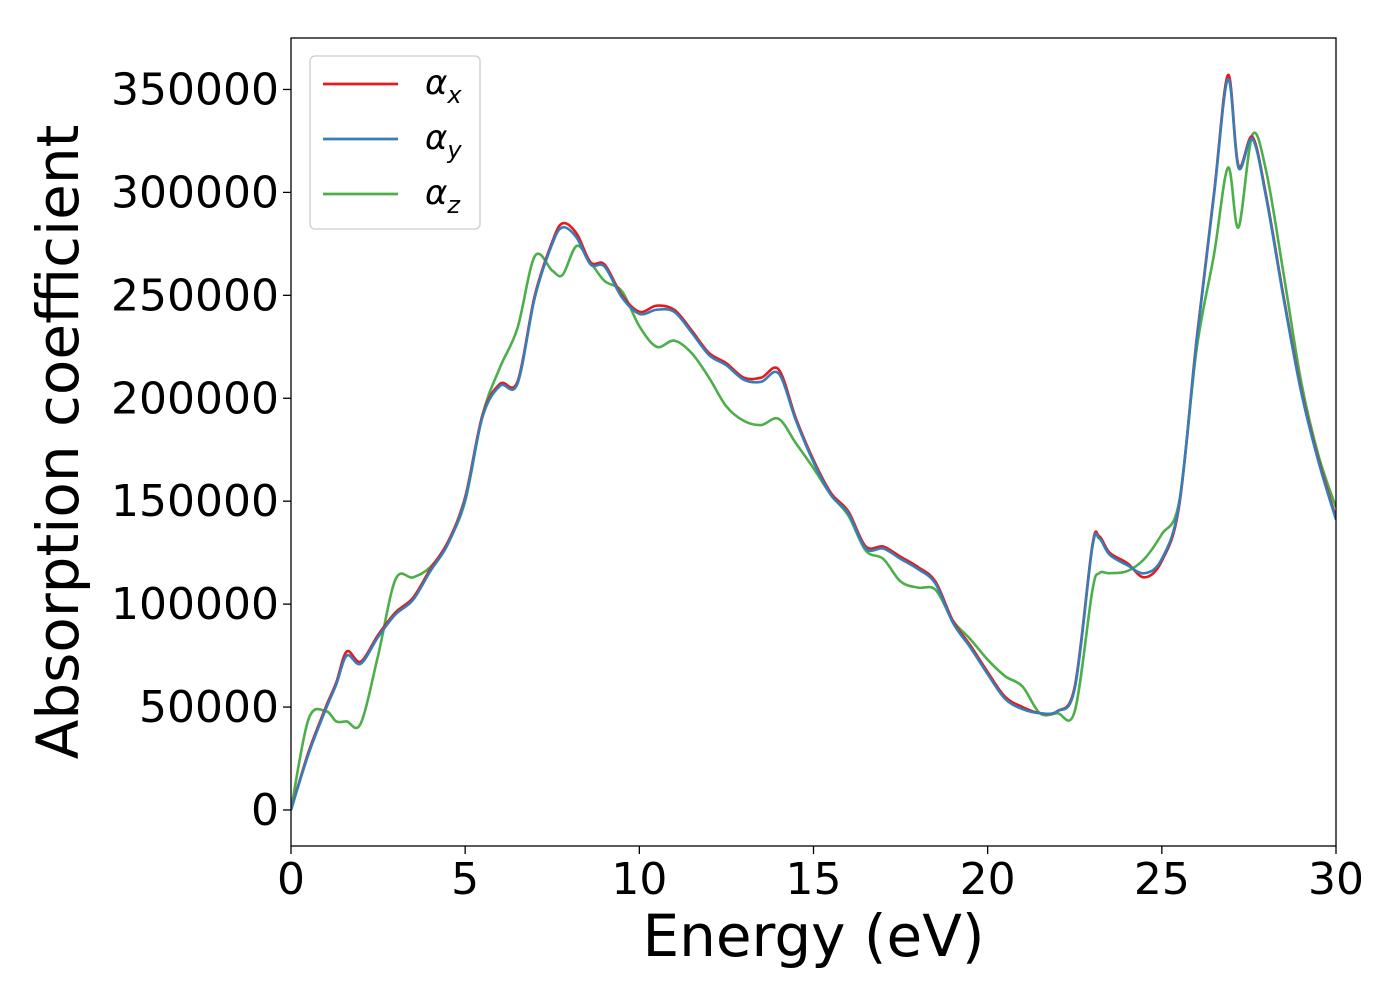 This screenshot has width=1400, height=1004. I want to click on x-axis: 0 5 10 15 20 25 30, so click(820, 875).